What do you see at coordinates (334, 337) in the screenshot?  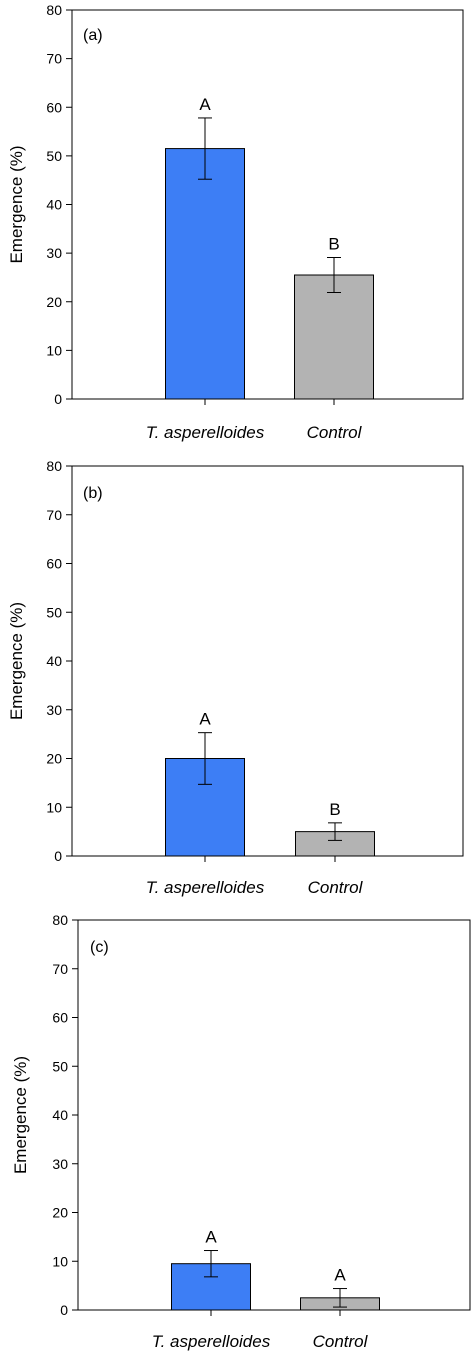 I see `bar-control` at bounding box center [334, 337].